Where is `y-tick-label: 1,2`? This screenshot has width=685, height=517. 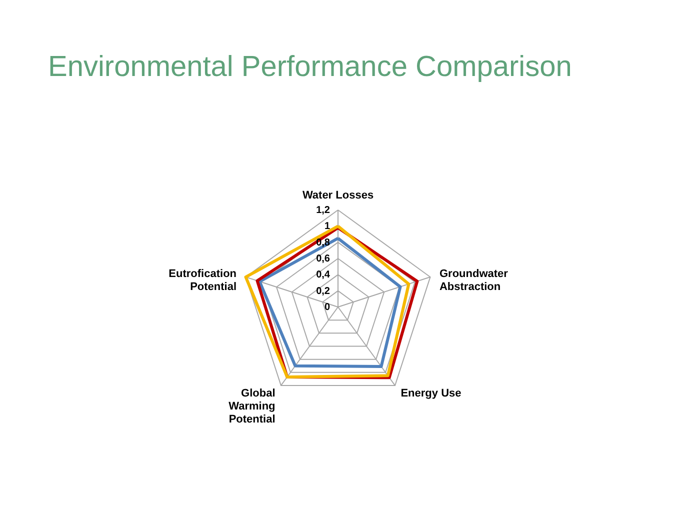 y-tick-label: 1,2 is located at coordinates (323, 210).